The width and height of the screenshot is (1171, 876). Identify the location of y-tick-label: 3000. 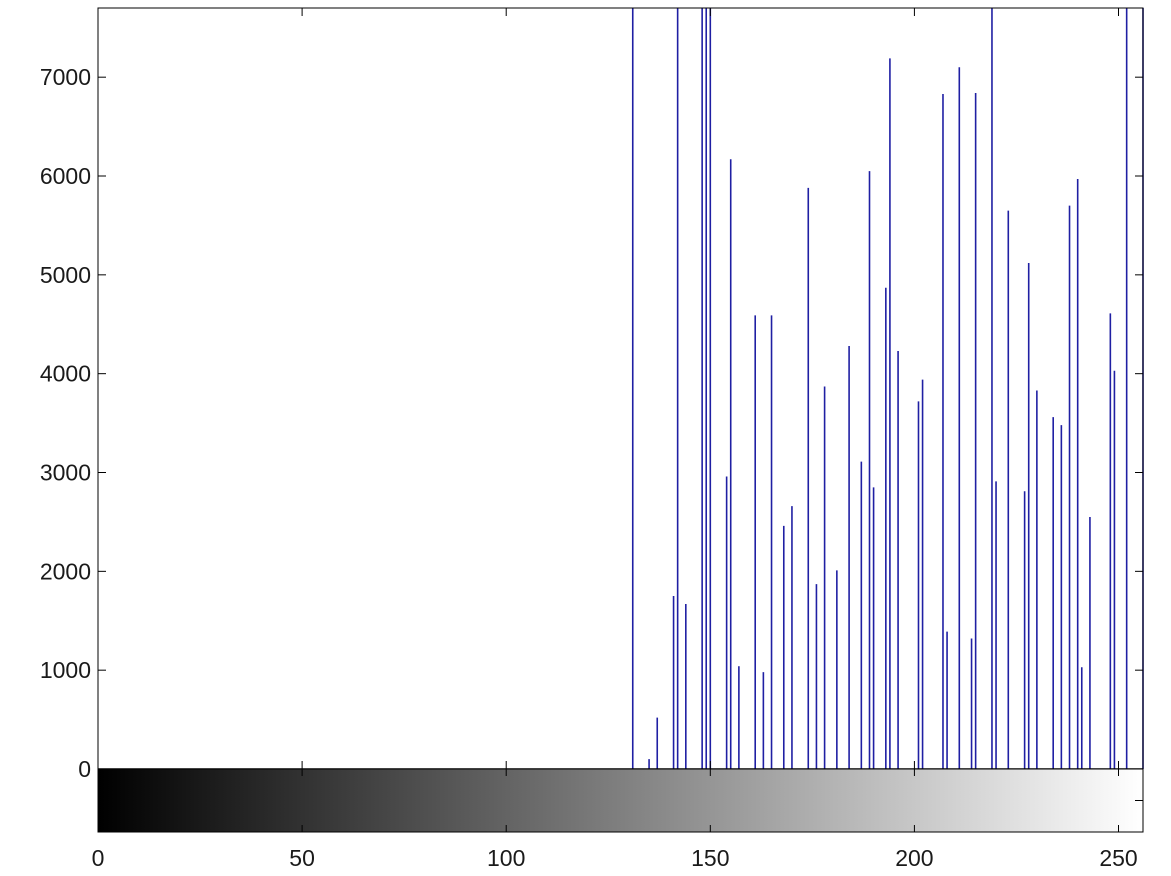
(65, 473).